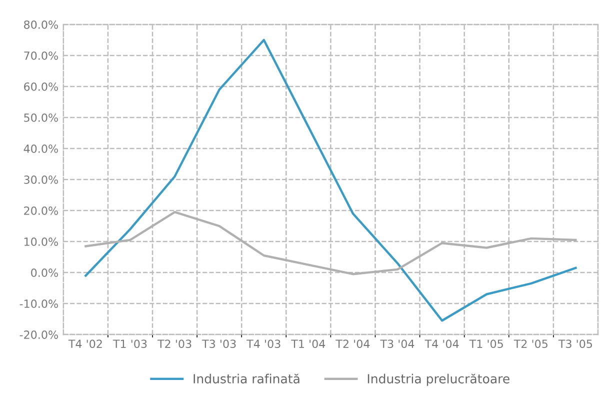 Image resolution: width=604 pixels, height=408 pixels. What do you see at coordinates (575, 344) in the screenshot?
I see `x-tick-label: T3 '05` at bounding box center [575, 344].